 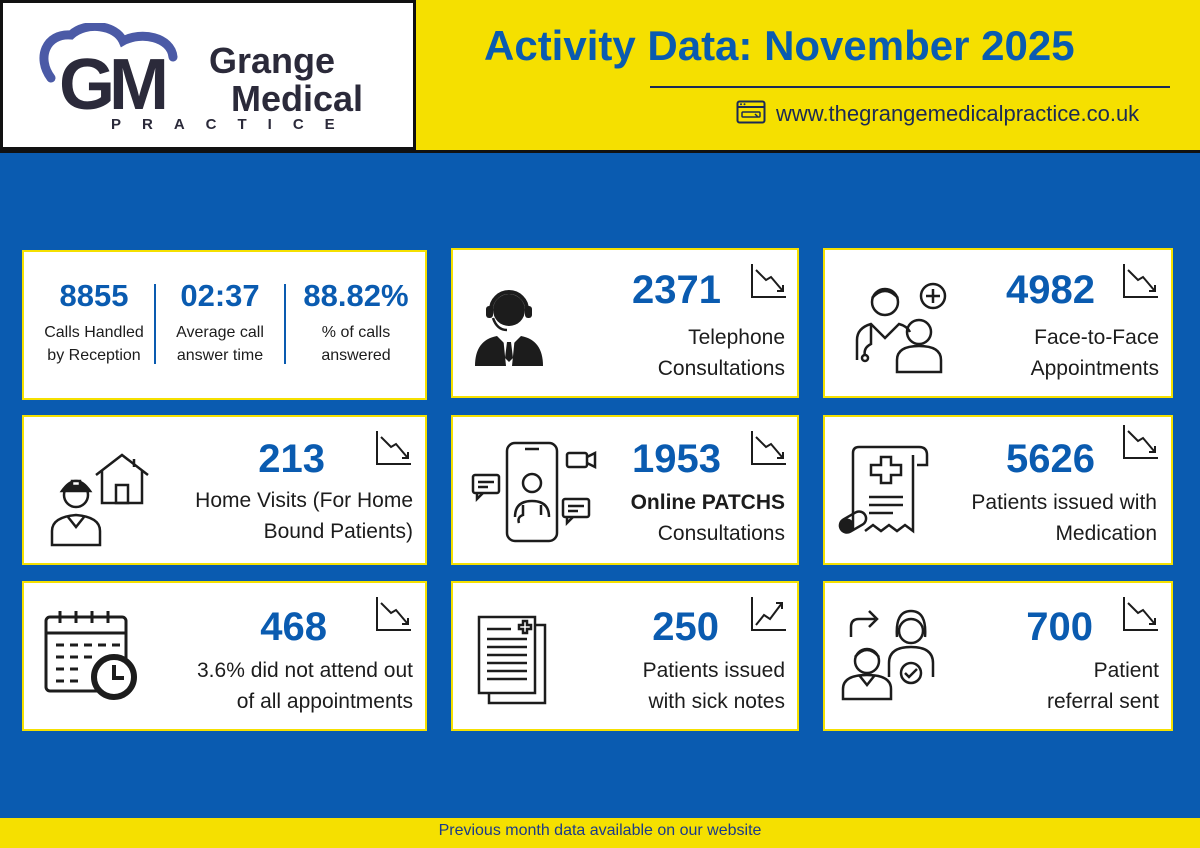 What do you see at coordinates (625, 656) in the screenshot?
I see `sick-notes-card: 250 Patients issued with sick notes` at bounding box center [625, 656].